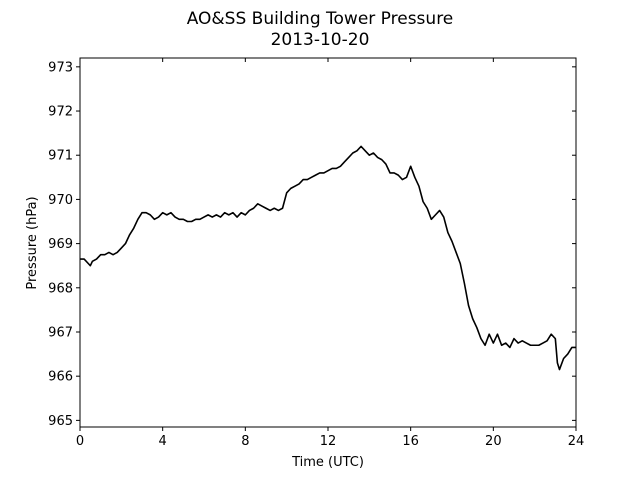  Describe the element at coordinates (60, 377) in the screenshot. I see `y-tick-label: 966` at that location.